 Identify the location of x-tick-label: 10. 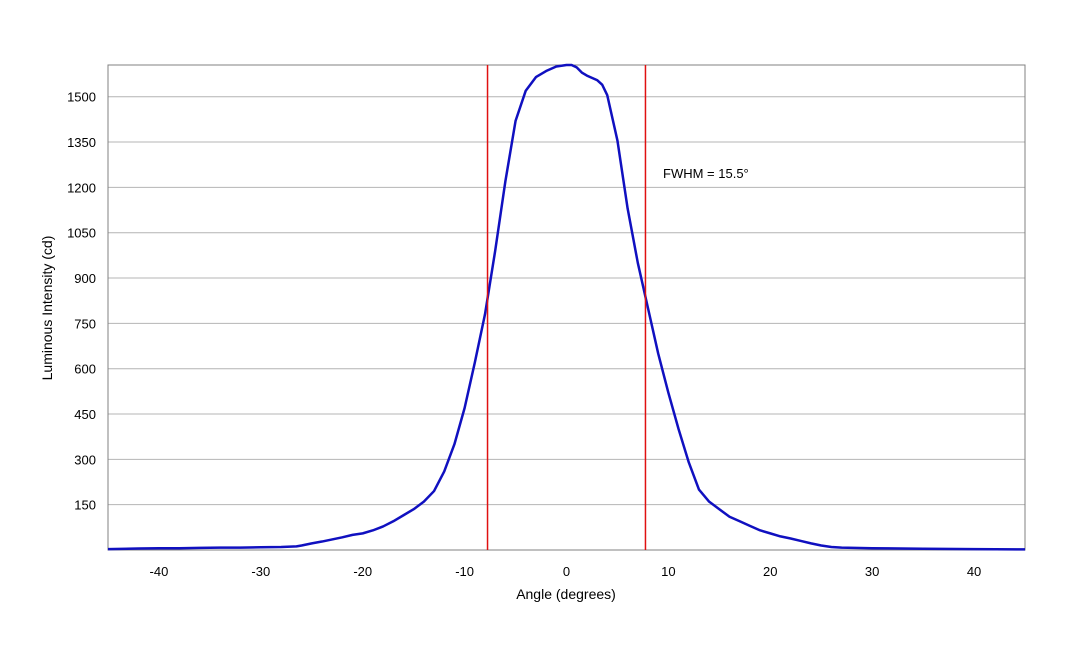
(668, 571).